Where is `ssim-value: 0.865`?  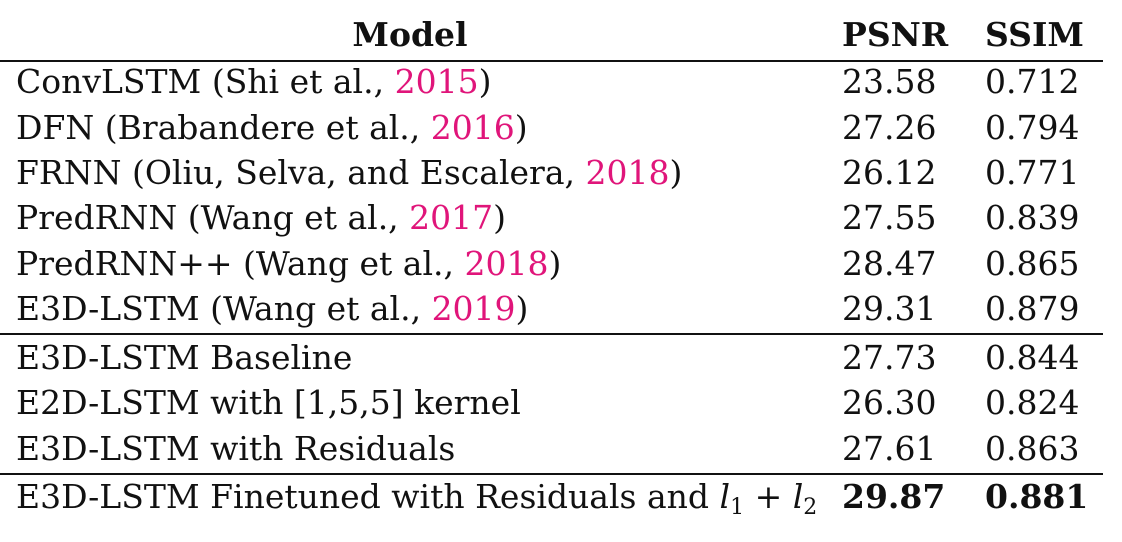
ssim-value: 0.865 is located at coordinates (1032, 263).